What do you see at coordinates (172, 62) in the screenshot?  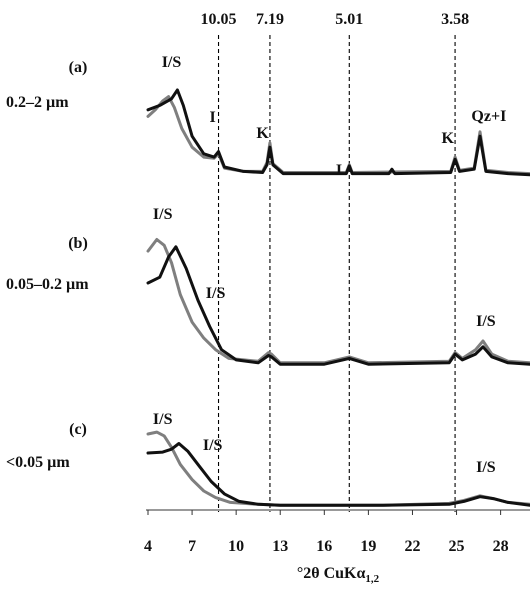 I see `annotation-0-0: I/S` at bounding box center [172, 62].